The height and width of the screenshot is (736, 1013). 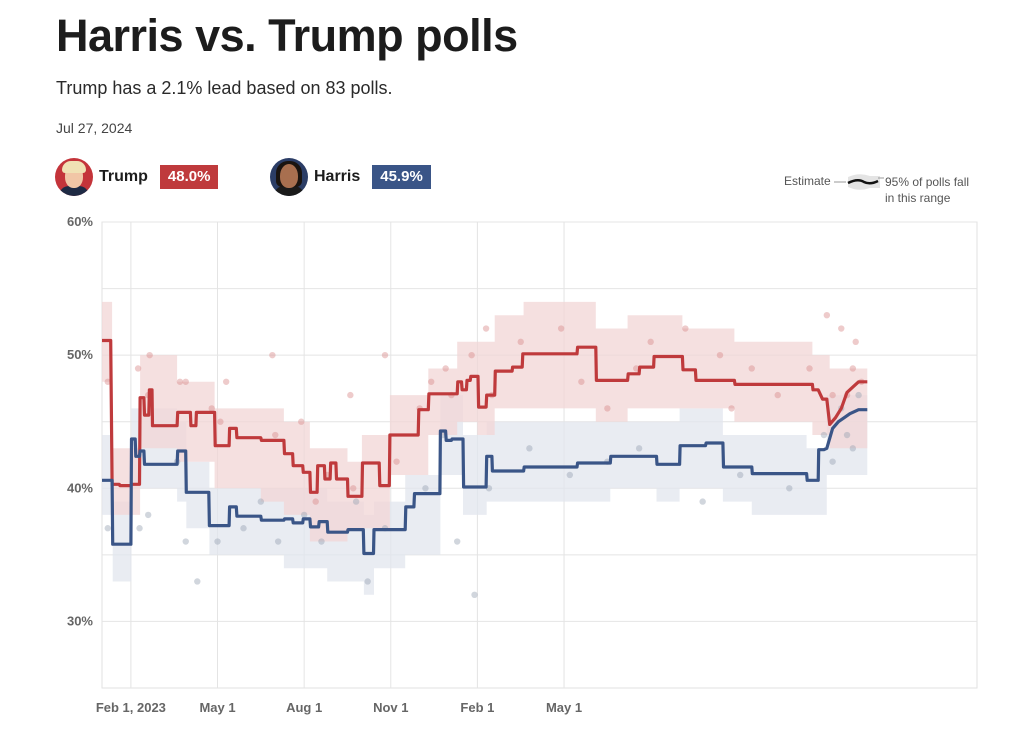 What do you see at coordinates (390, 707) in the screenshot?
I see `x-tick-label: Nov 1` at bounding box center [390, 707].